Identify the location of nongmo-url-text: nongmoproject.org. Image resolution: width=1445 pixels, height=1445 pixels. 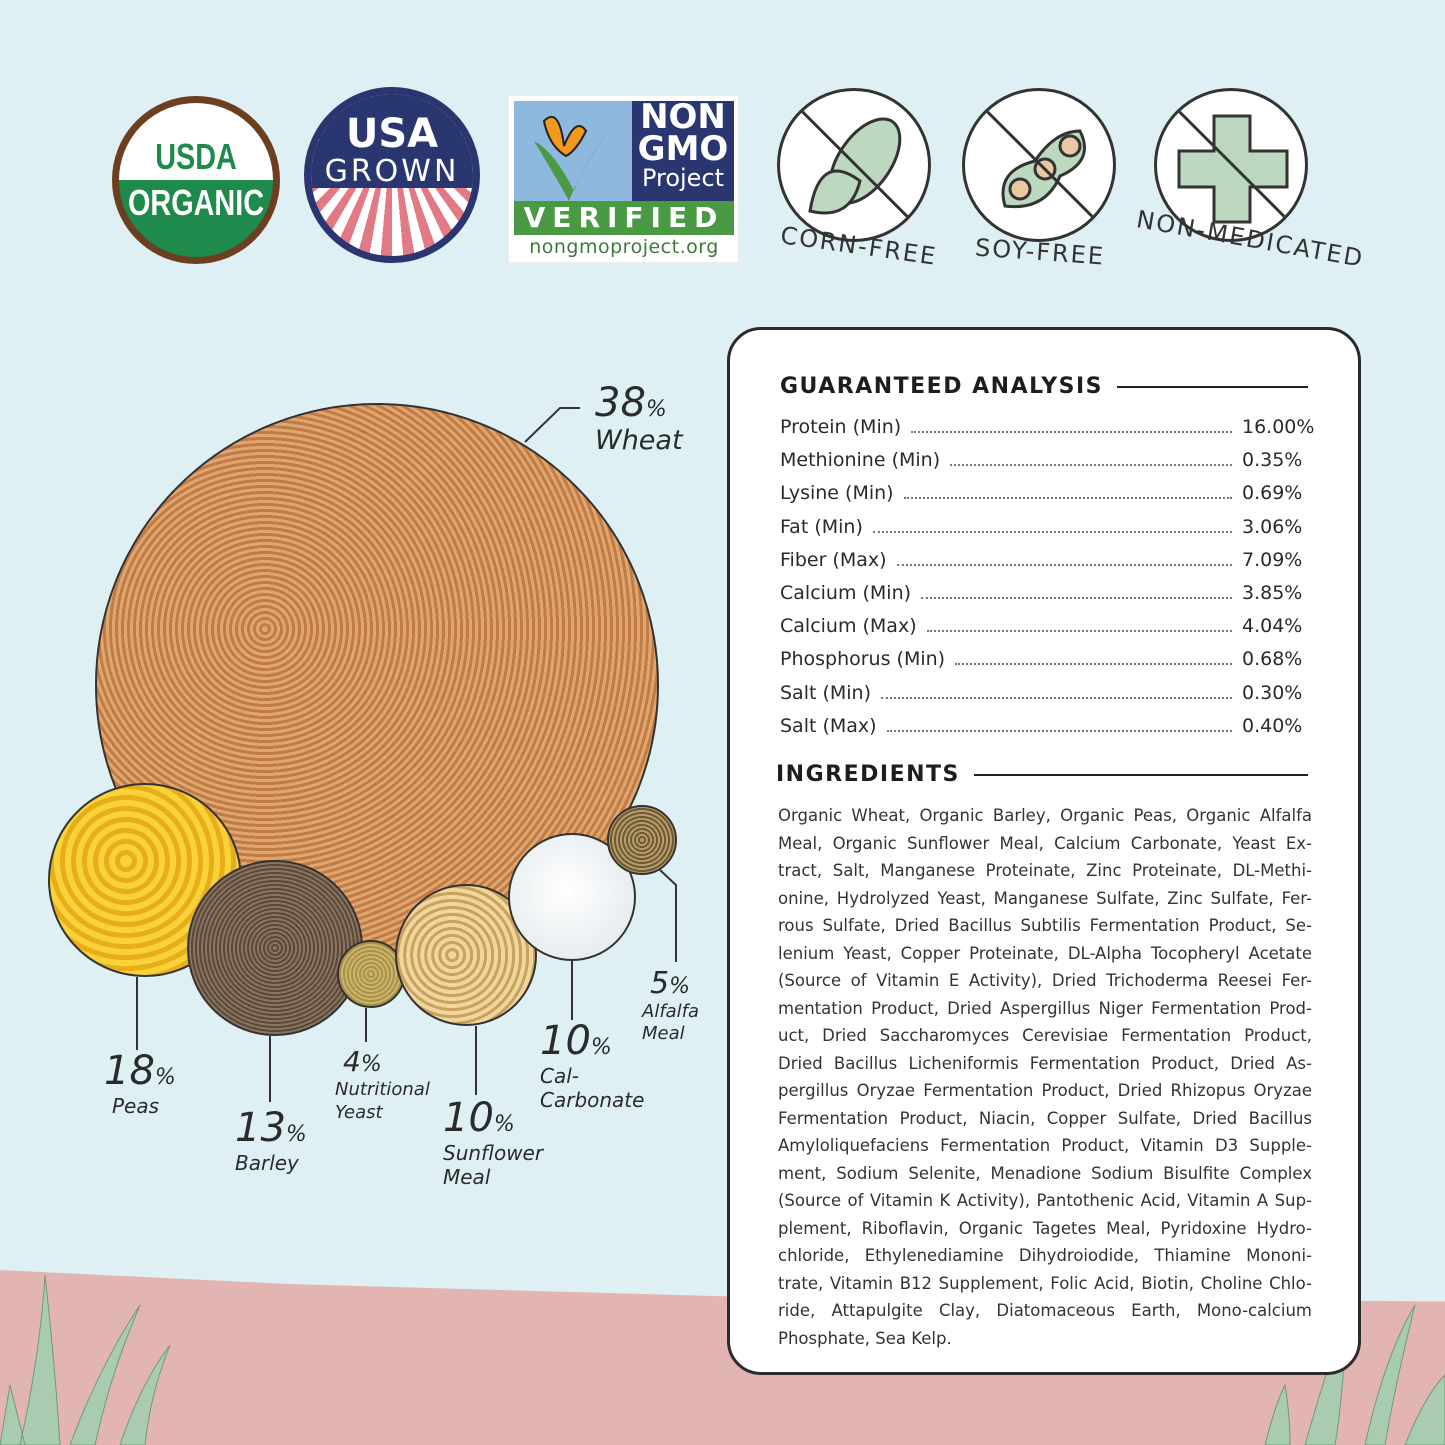
(624, 247).